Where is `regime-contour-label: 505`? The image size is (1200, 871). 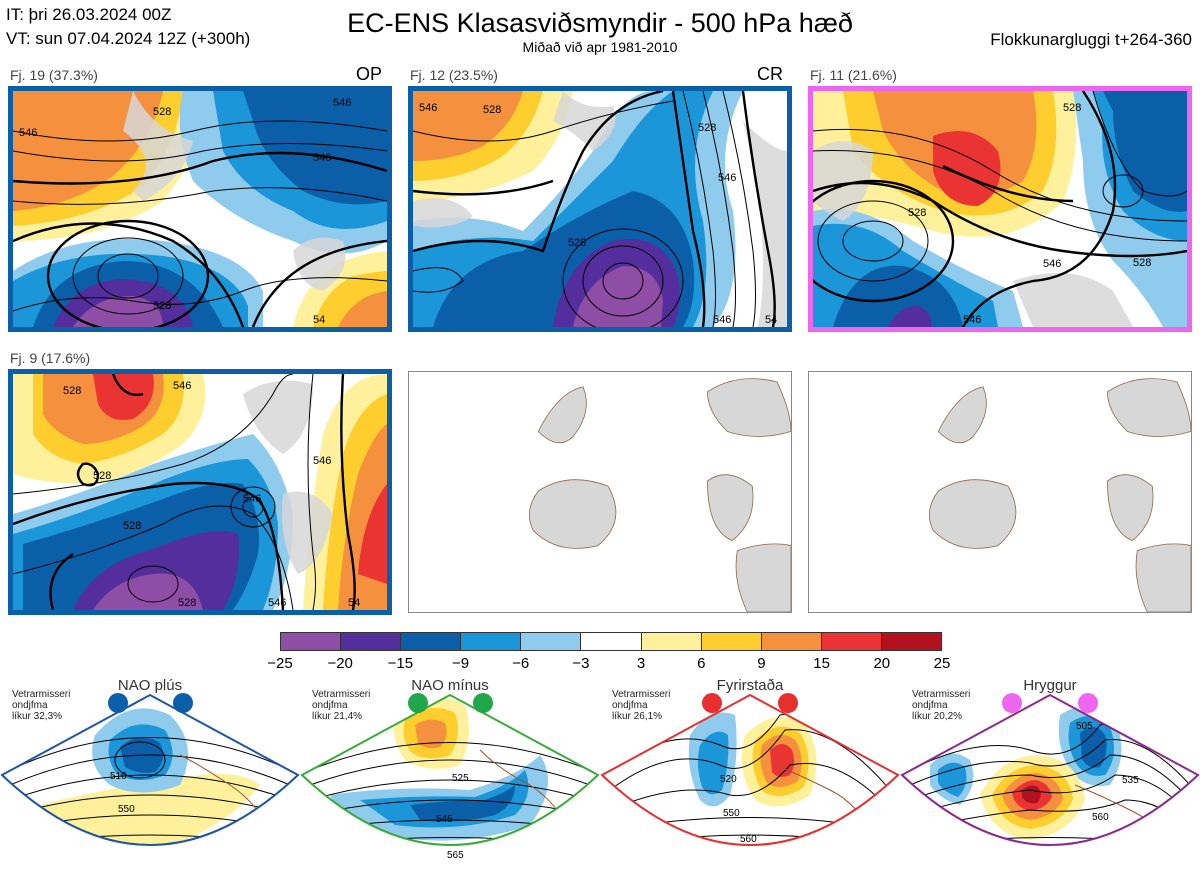 regime-contour-label: 505 is located at coordinates (1084, 726).